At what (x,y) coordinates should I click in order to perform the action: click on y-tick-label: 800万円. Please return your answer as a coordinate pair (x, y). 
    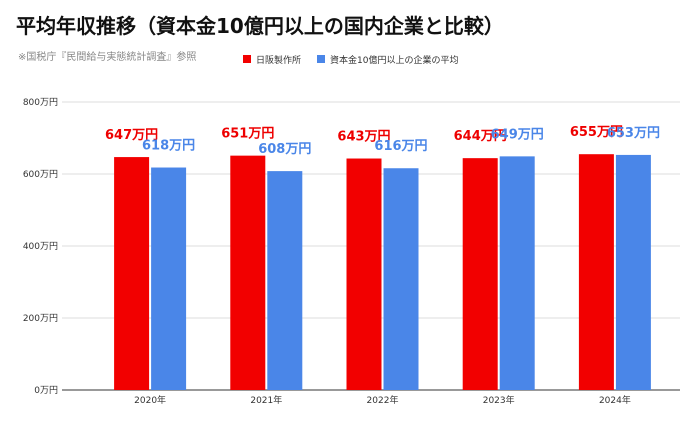
    Looking at the image, I should click on (40, 102).